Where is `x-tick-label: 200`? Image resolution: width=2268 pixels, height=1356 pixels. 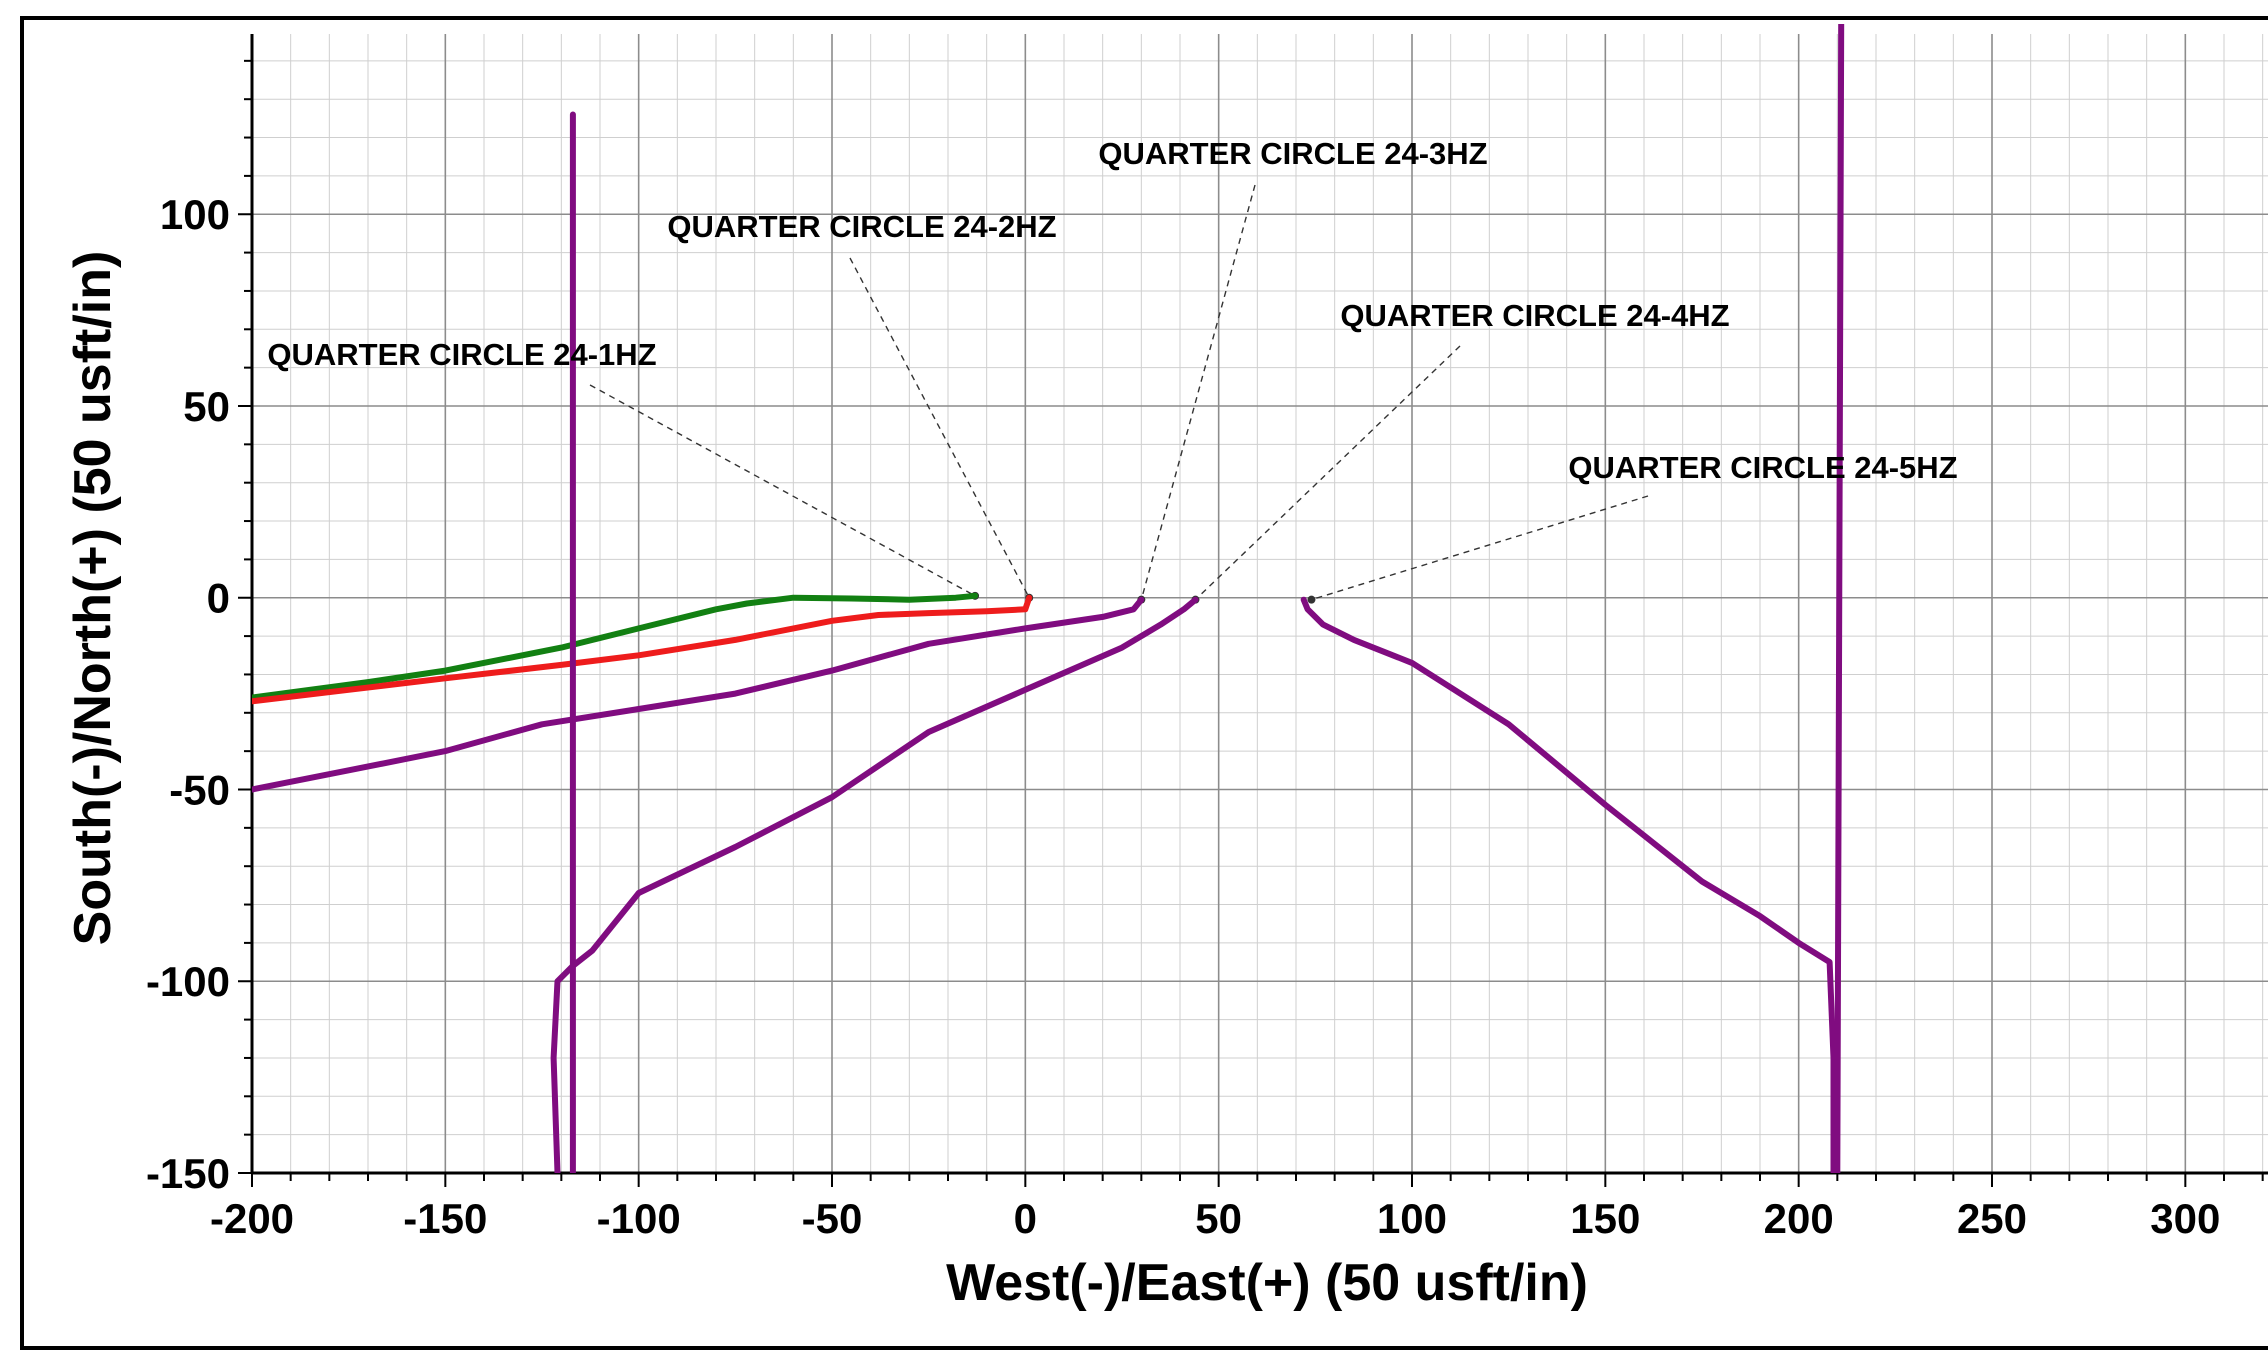
x-tick-label: 200 is located at coordinates (1799, 1218).